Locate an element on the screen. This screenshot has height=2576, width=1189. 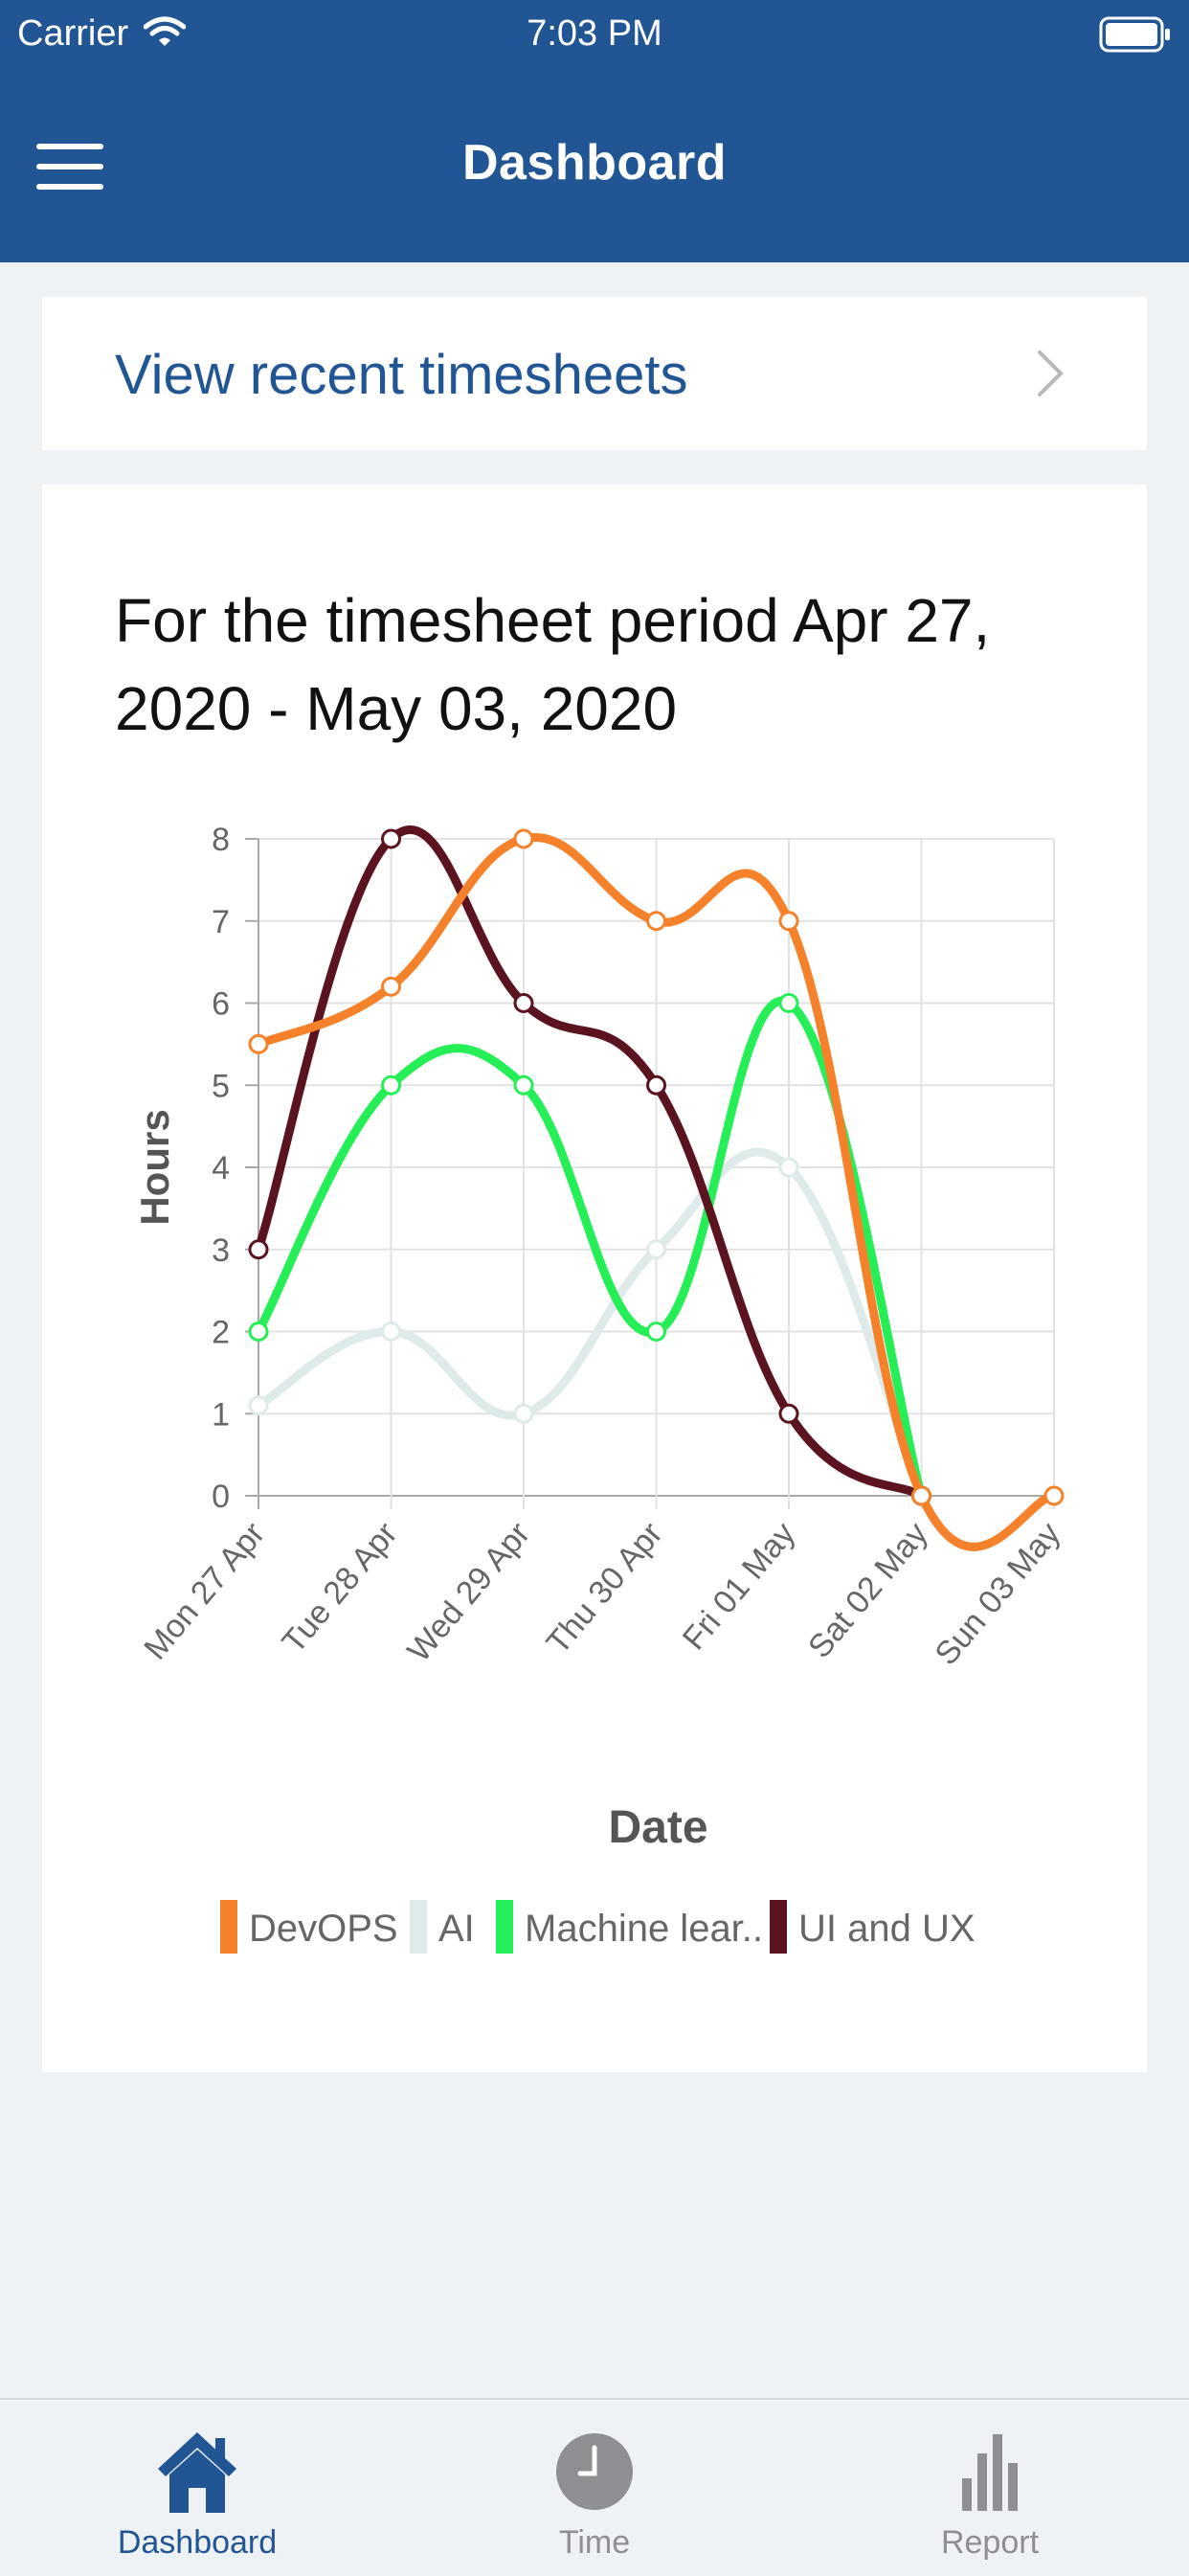
tab-report: Report is located at coordinates (989, 2488).